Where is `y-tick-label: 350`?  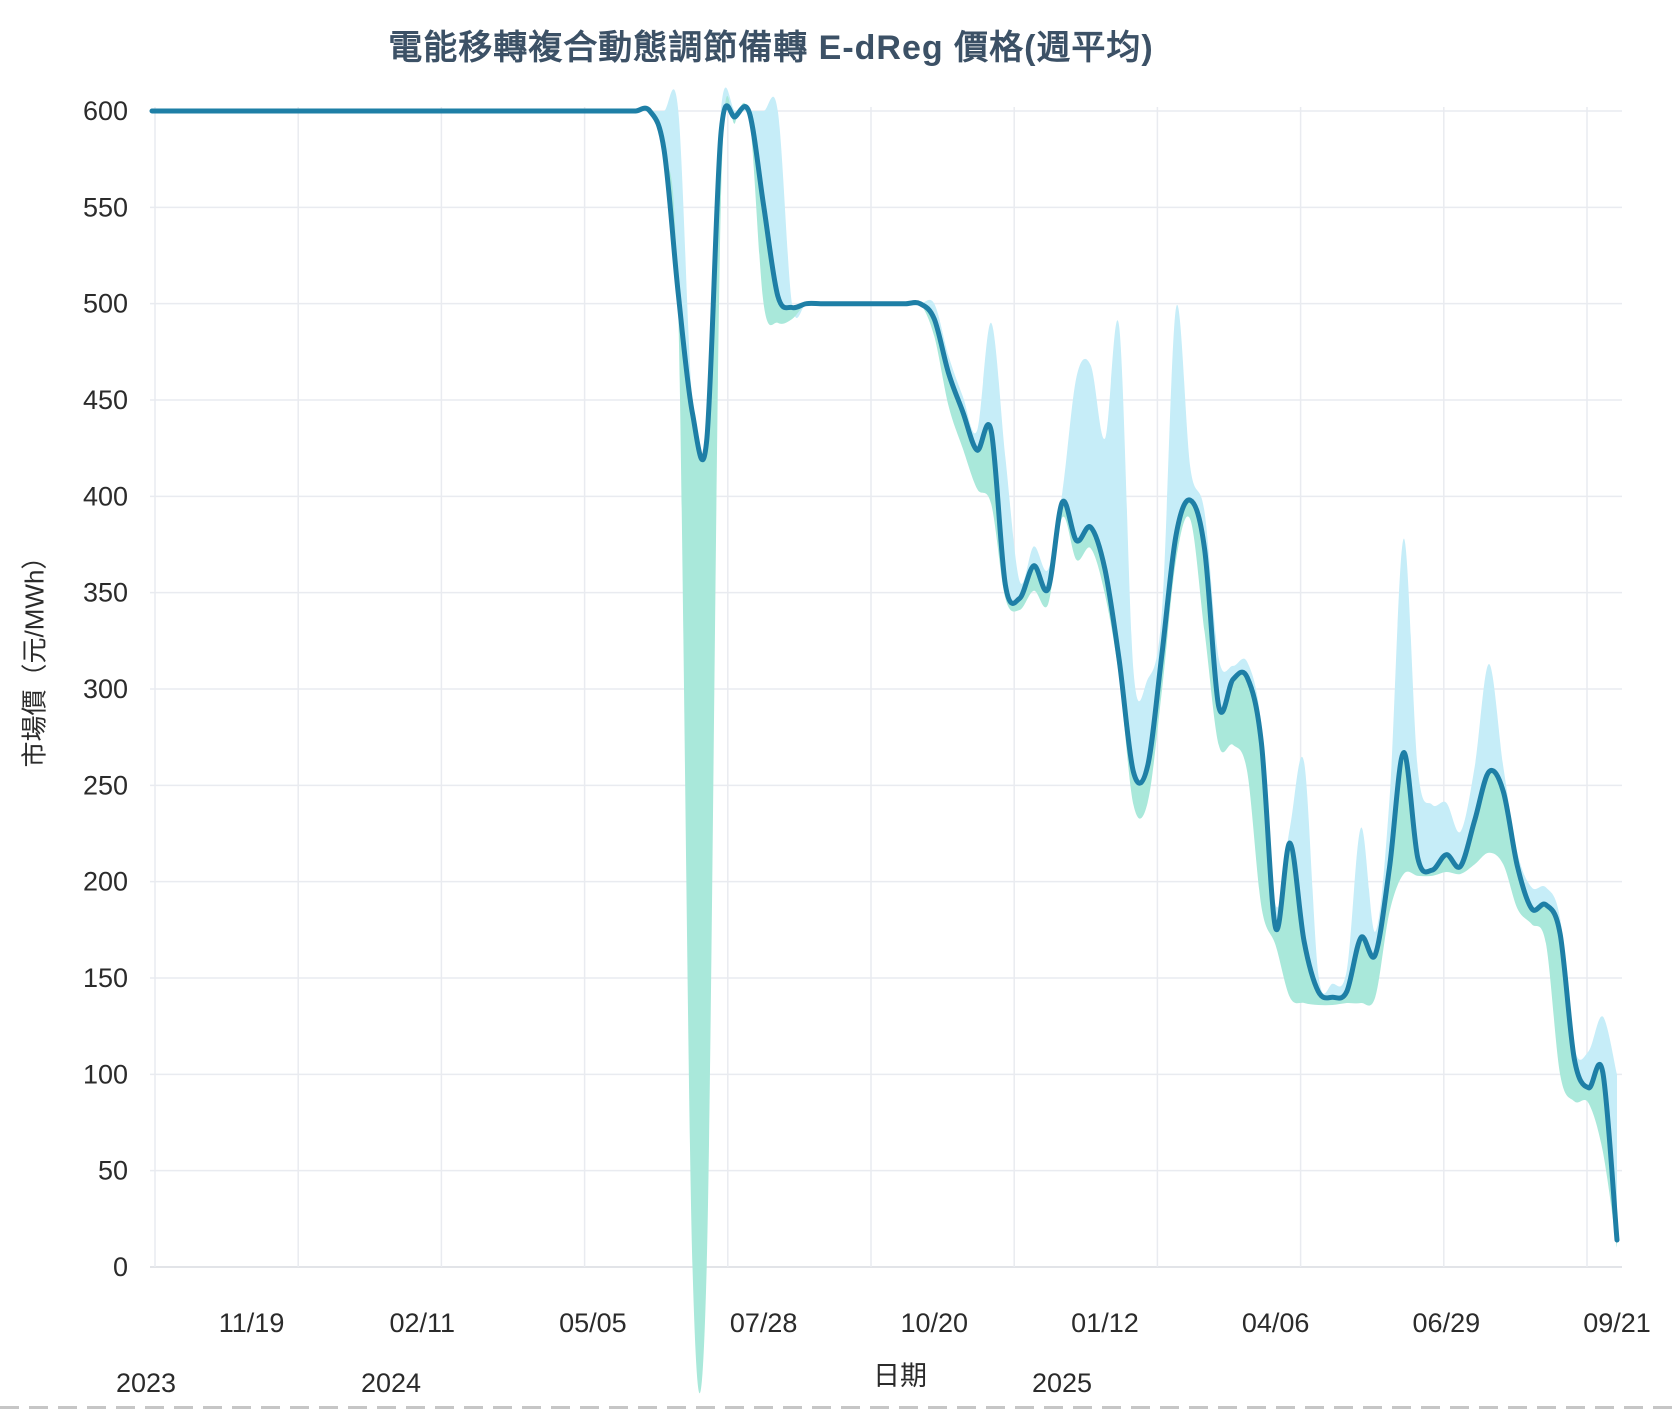
y-tick-label: 350 is located at coordinates (105, 593).